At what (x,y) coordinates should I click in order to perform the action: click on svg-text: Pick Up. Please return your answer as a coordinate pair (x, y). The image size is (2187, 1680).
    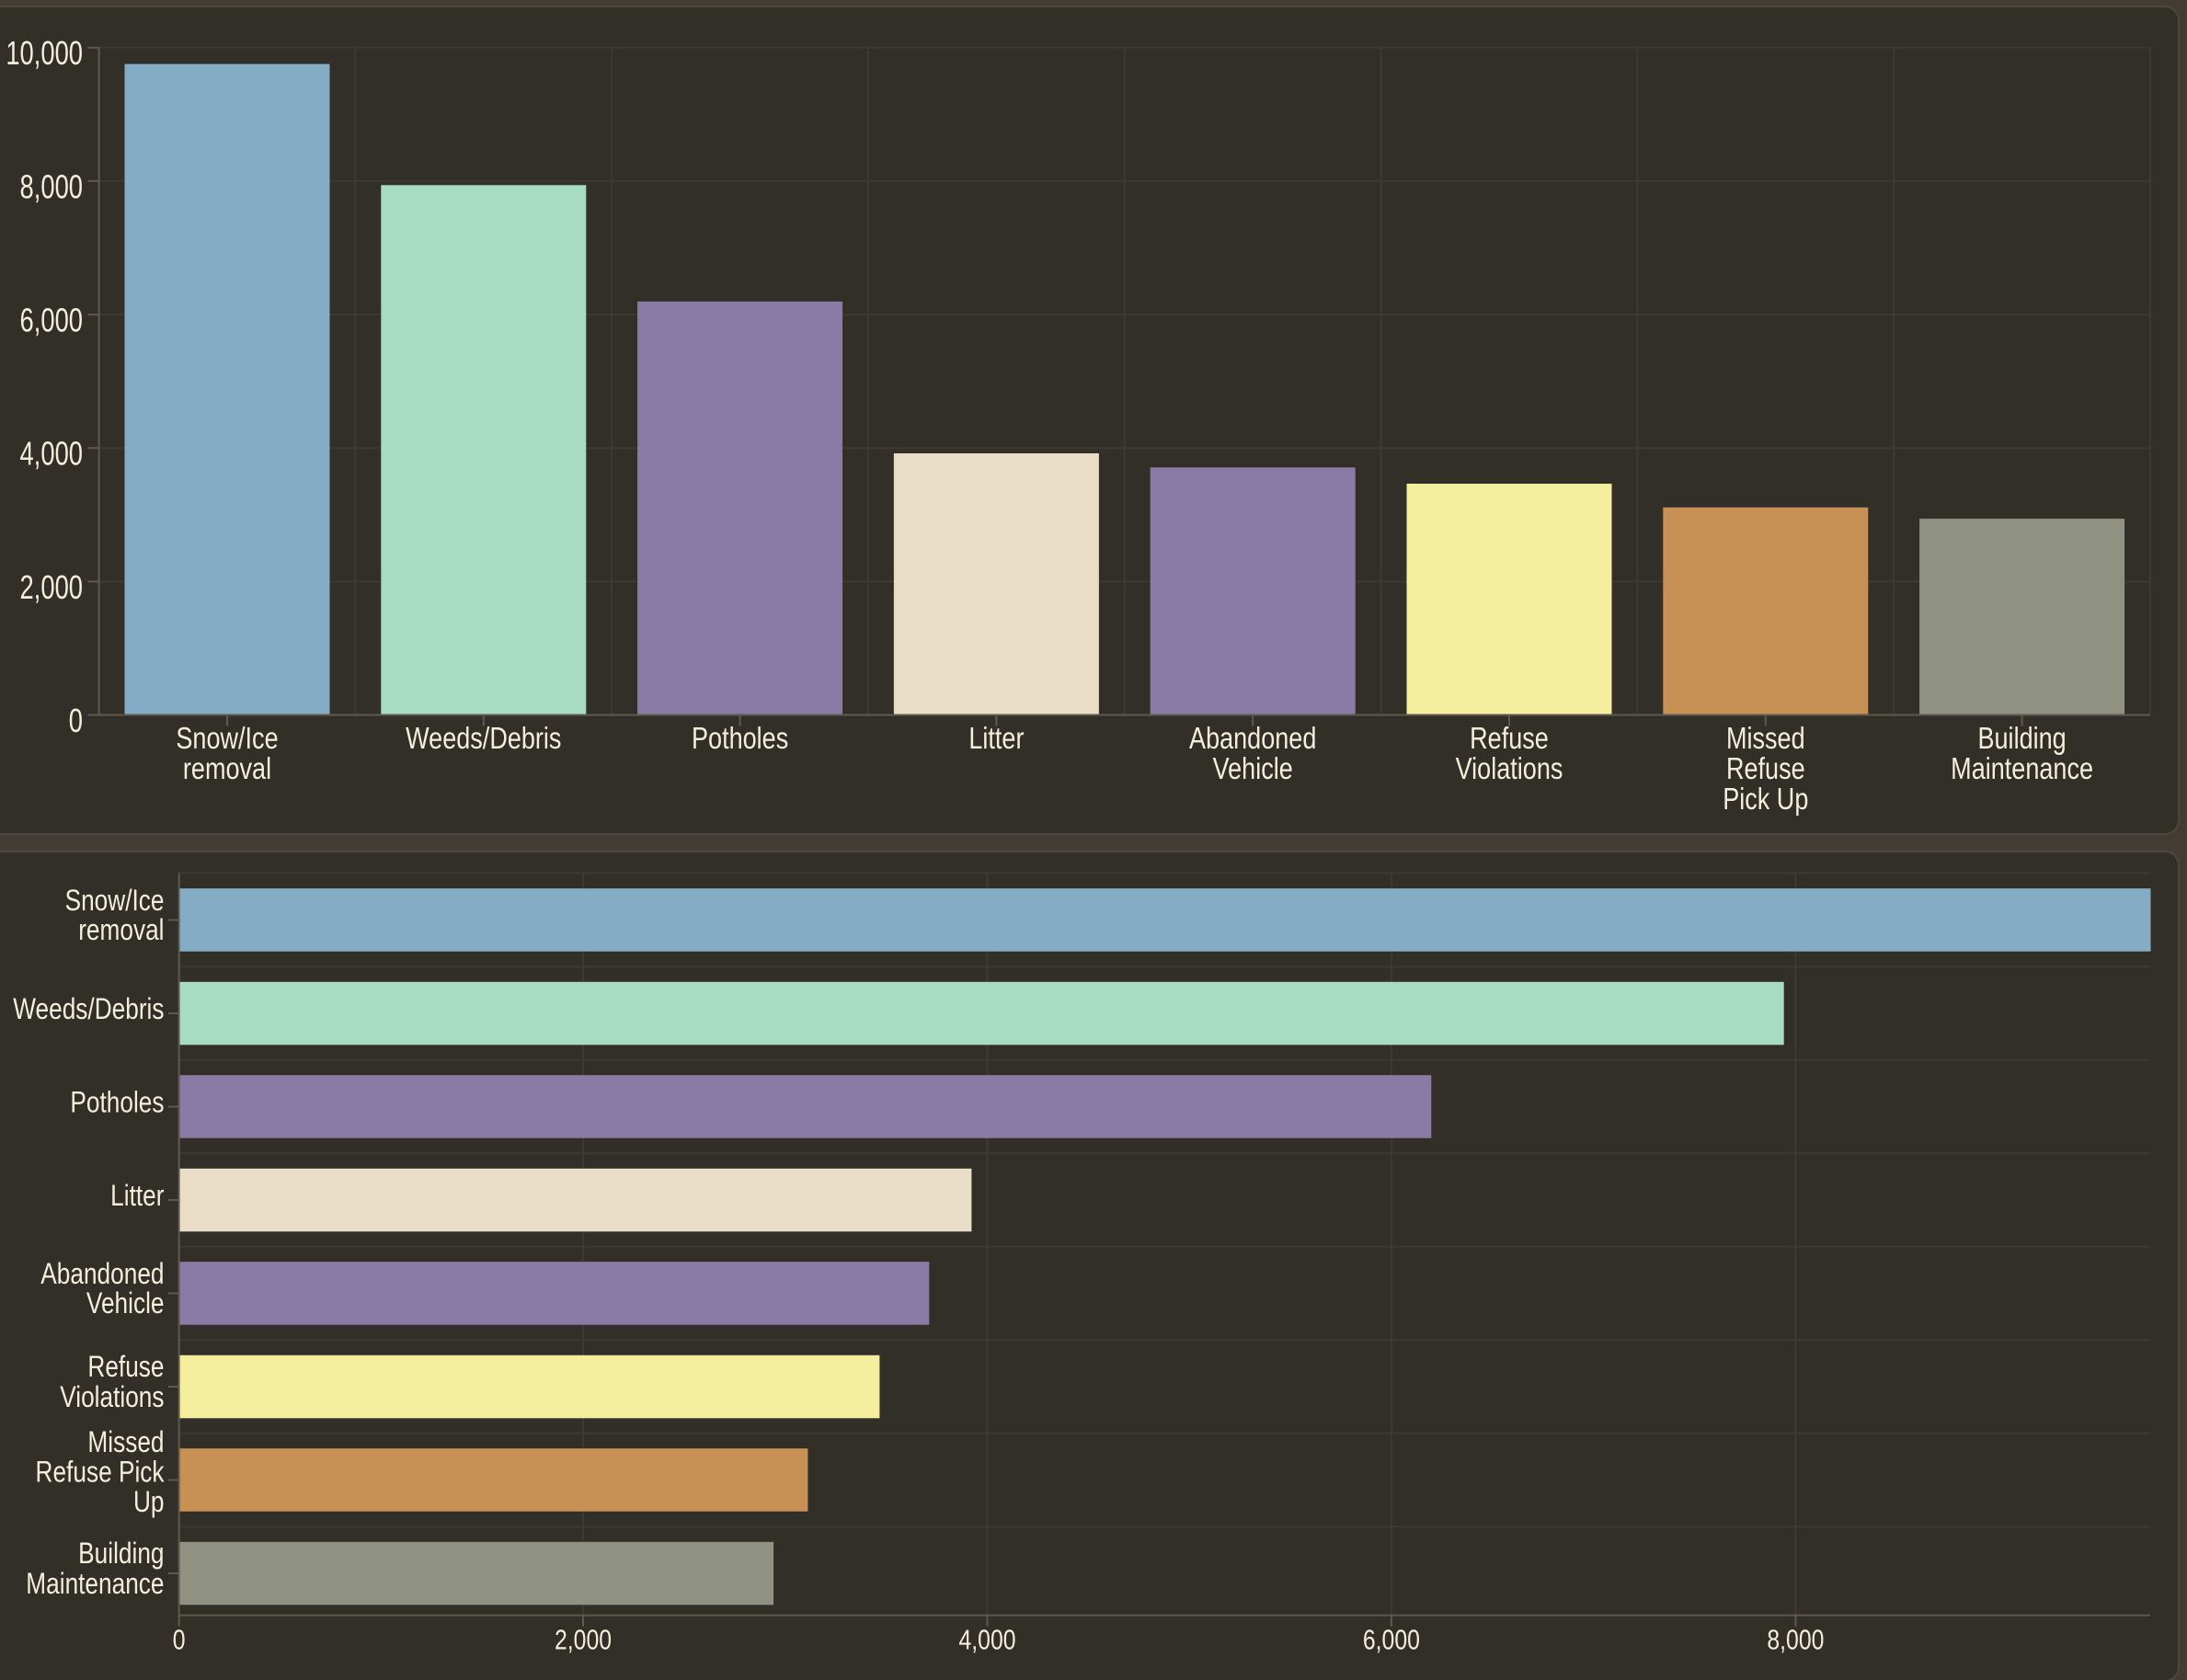
    Looking at the image, I should click on (1765, 799).